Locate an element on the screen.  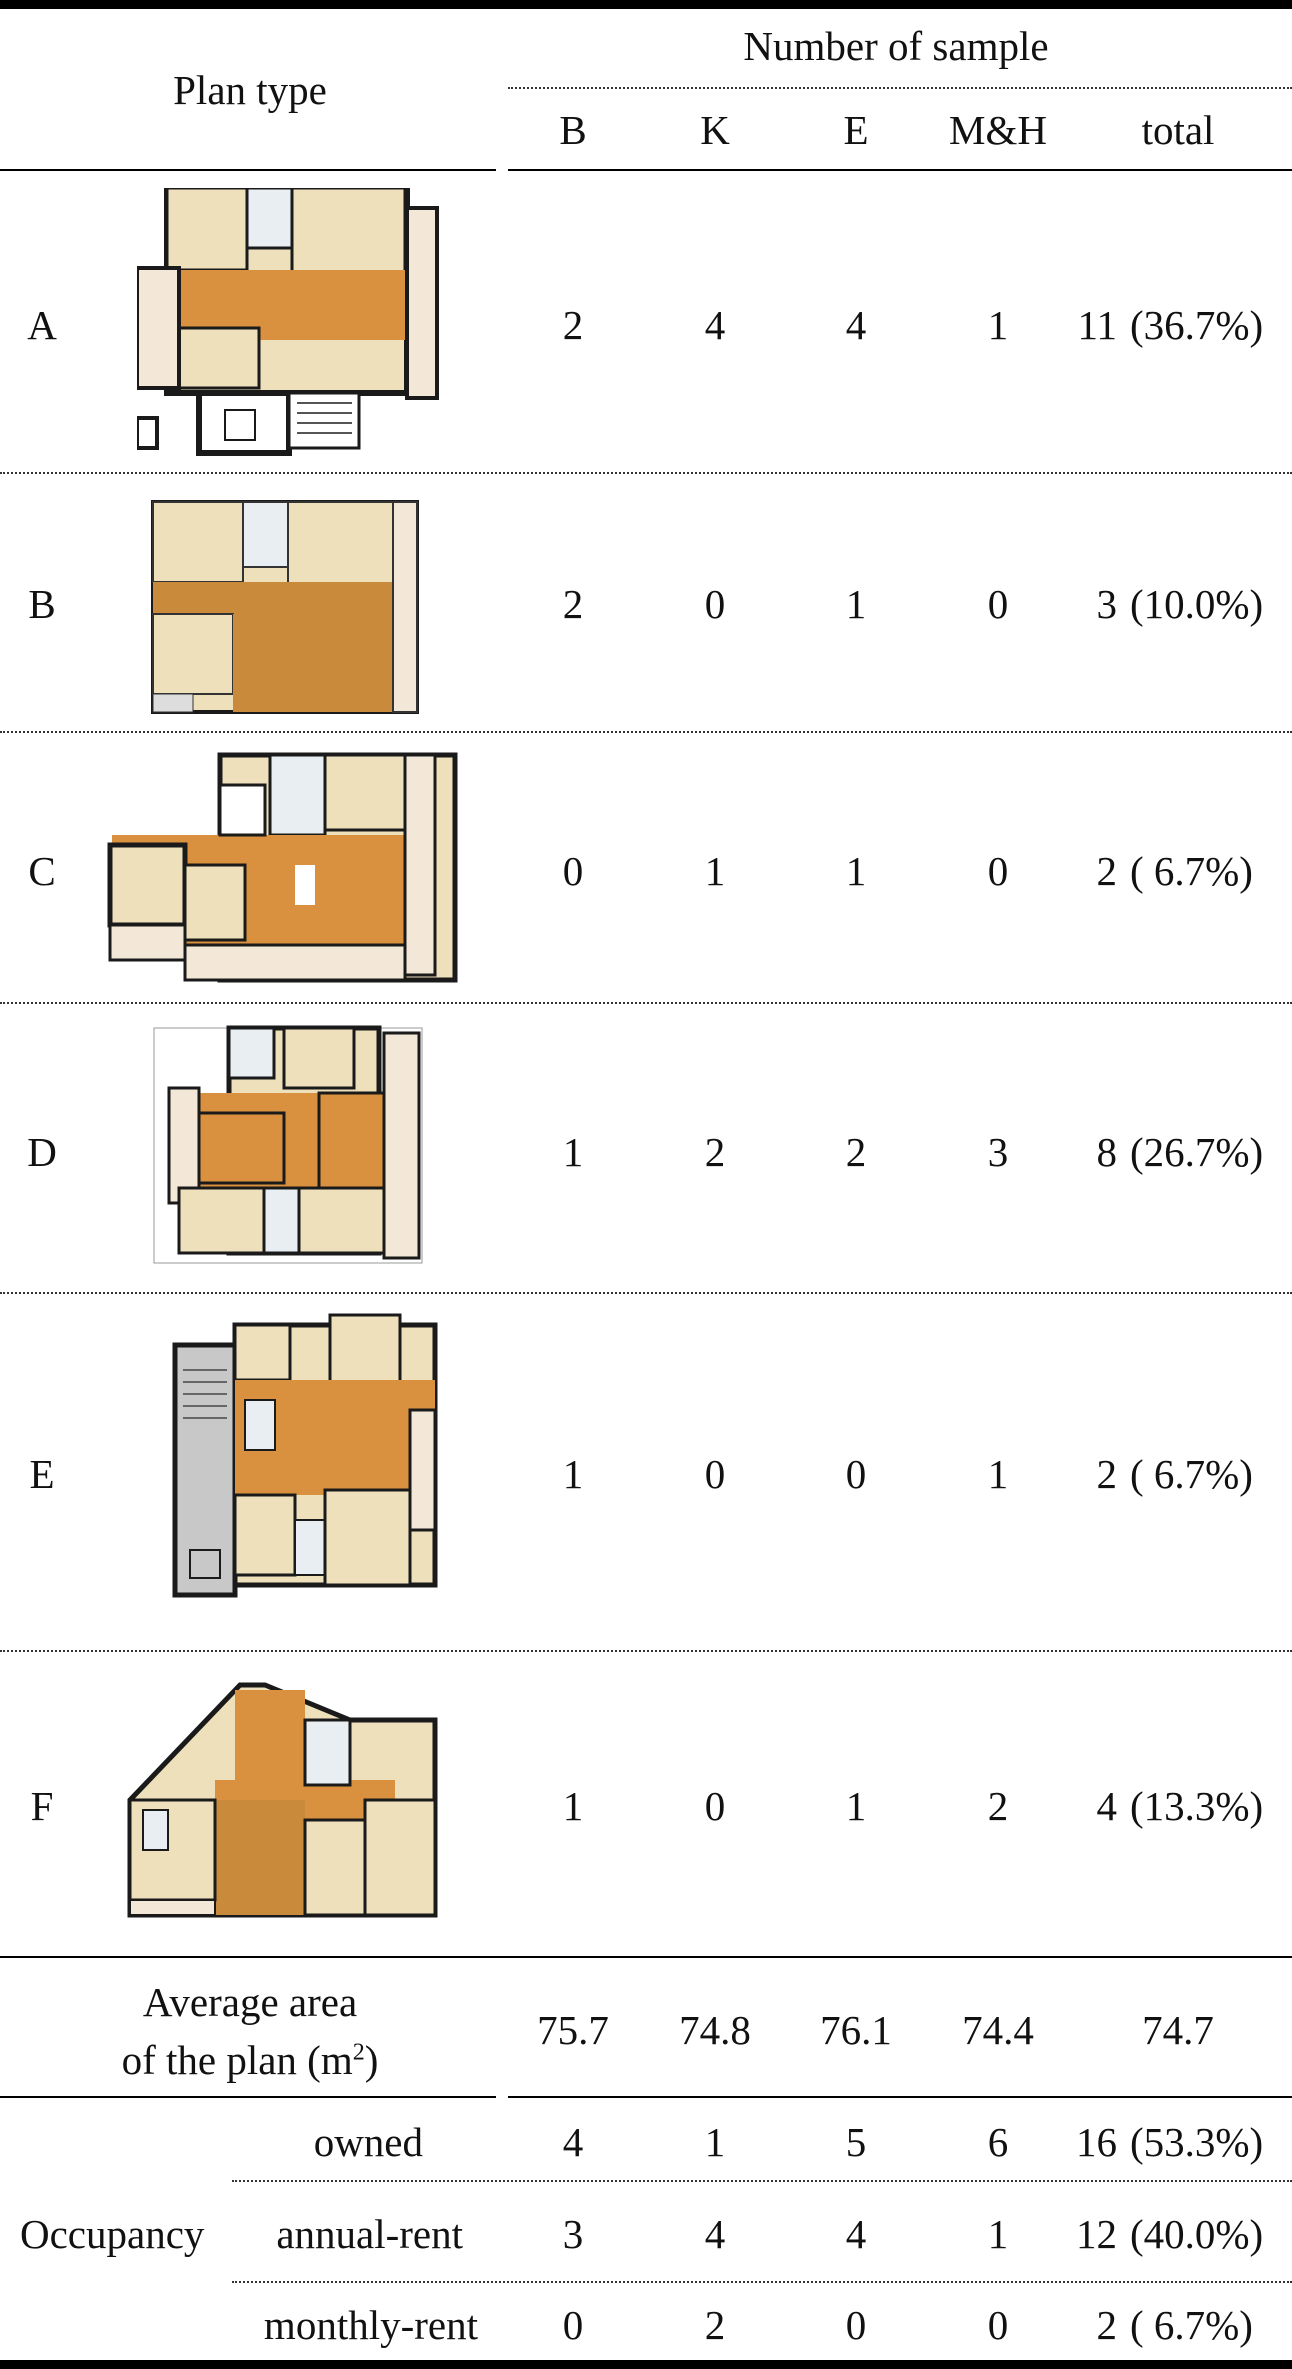
cell-b-b: 2 is located at coordinates (573, 604).